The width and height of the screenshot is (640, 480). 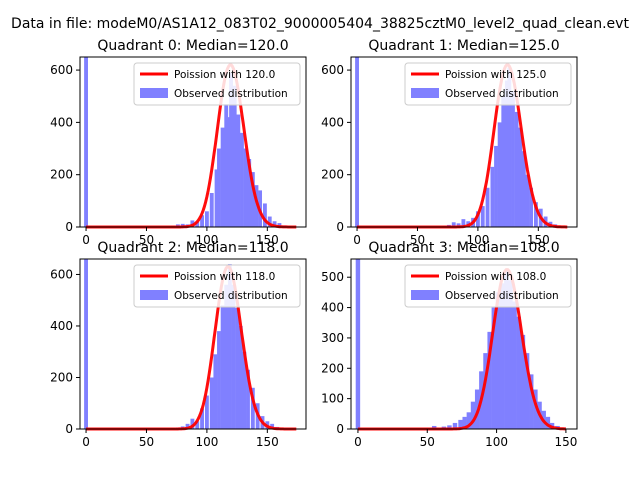 I want to click on y-tick-label: 100, so click(x=332, y=399).